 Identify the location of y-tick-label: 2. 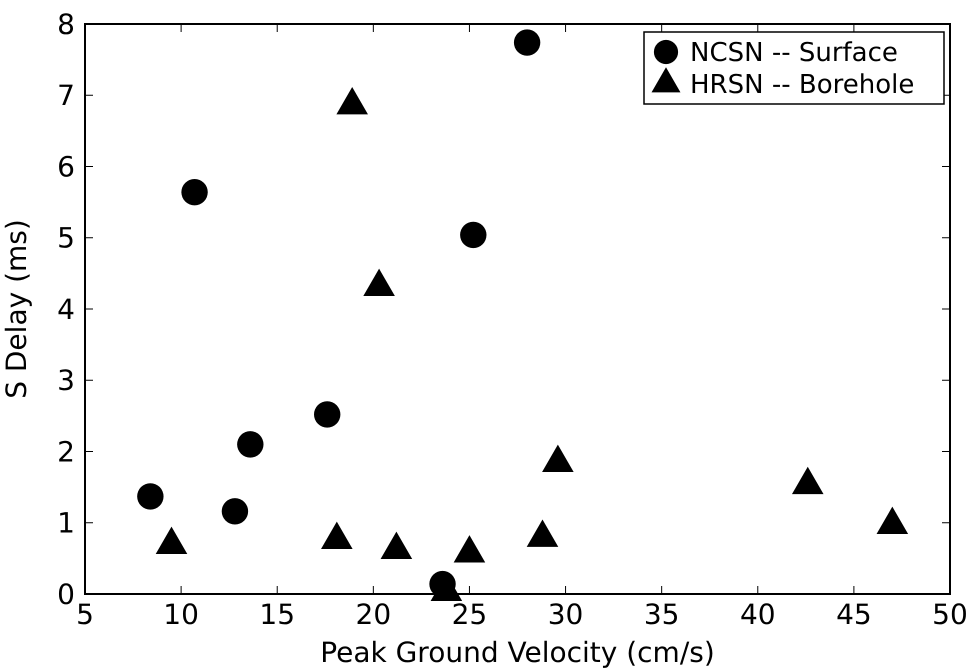
(66, 451).